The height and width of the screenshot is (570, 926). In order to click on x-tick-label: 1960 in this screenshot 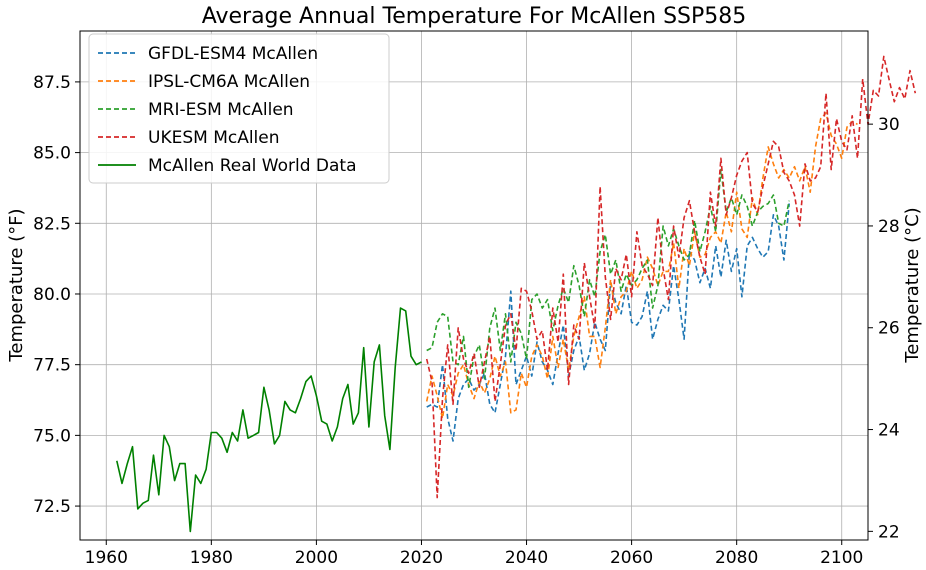, I will do `click(106, 558)`.